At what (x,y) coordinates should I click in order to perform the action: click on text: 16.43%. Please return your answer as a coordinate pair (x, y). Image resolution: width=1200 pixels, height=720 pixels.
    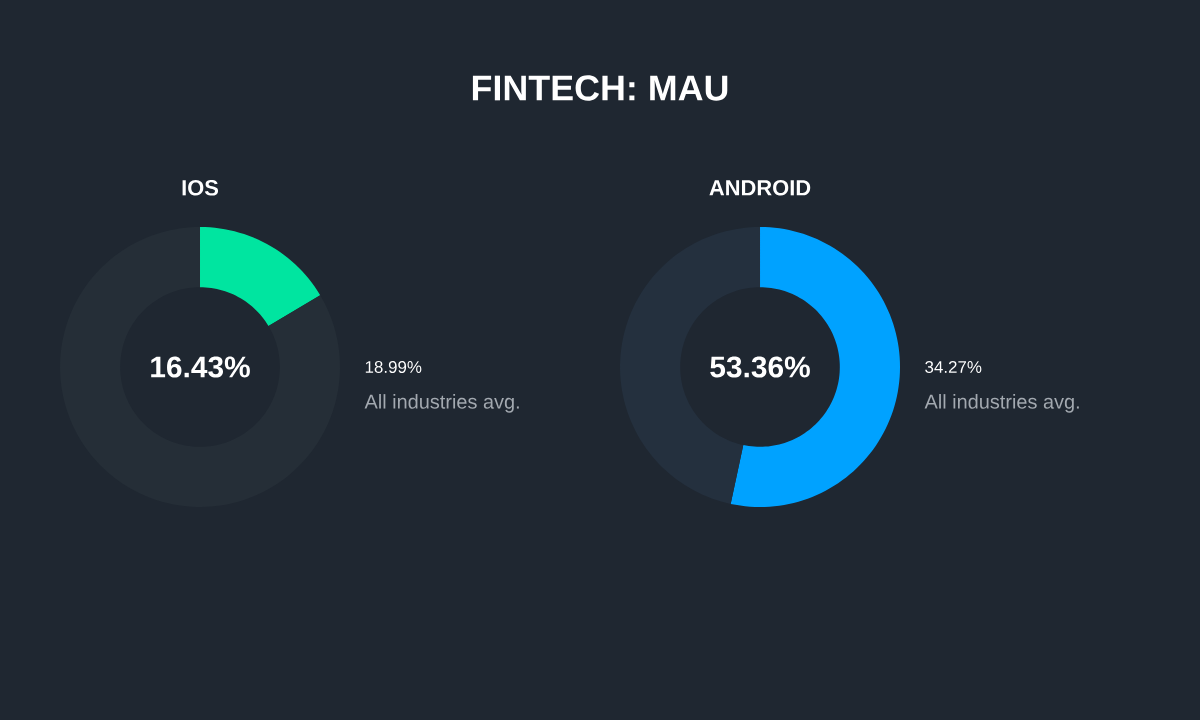
    Looking at the image, I should click on (200, 367).